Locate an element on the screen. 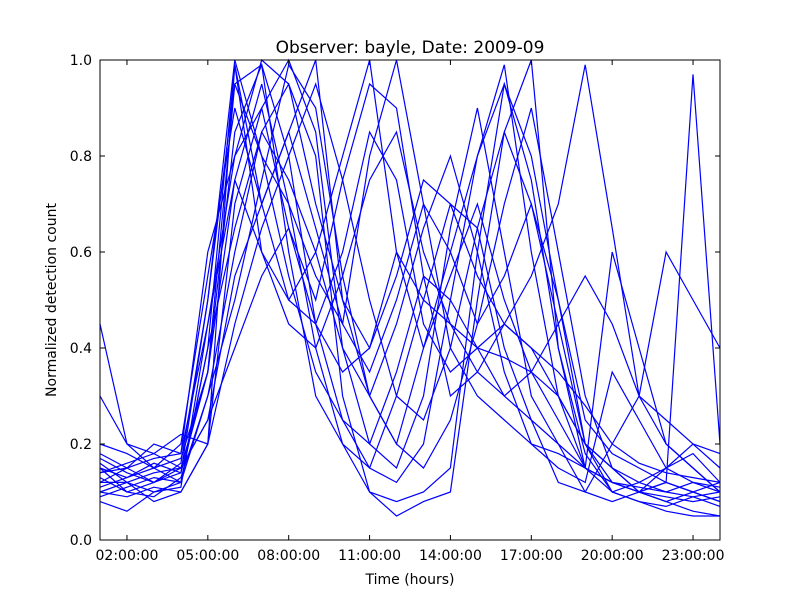 The width and height of the screenshot is (800, 600). x-tick-label: 17:00:00 is located at coordinates (531, 556).